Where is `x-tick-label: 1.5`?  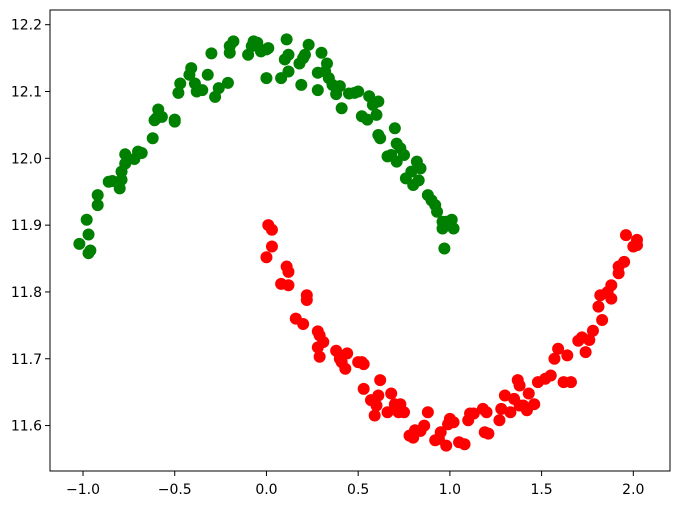 x-tick-label: 1.5 is located at coordinates (541, 490).